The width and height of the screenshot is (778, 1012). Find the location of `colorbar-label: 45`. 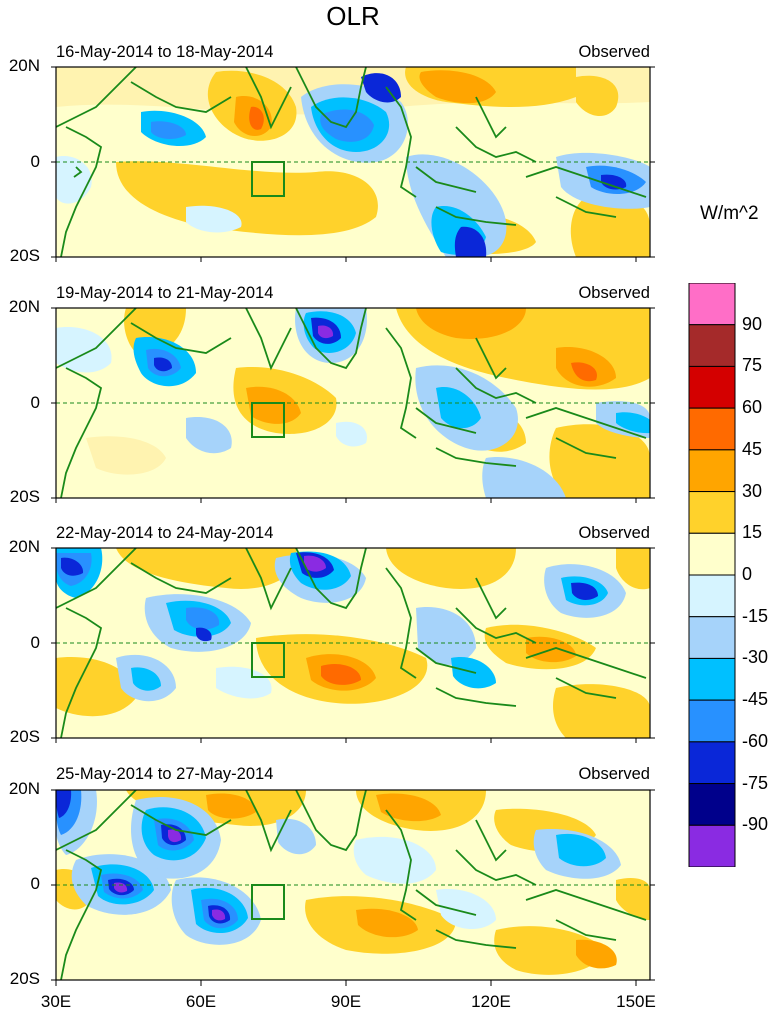

colorbar-label: 45 is located at coordinates (752, 448).